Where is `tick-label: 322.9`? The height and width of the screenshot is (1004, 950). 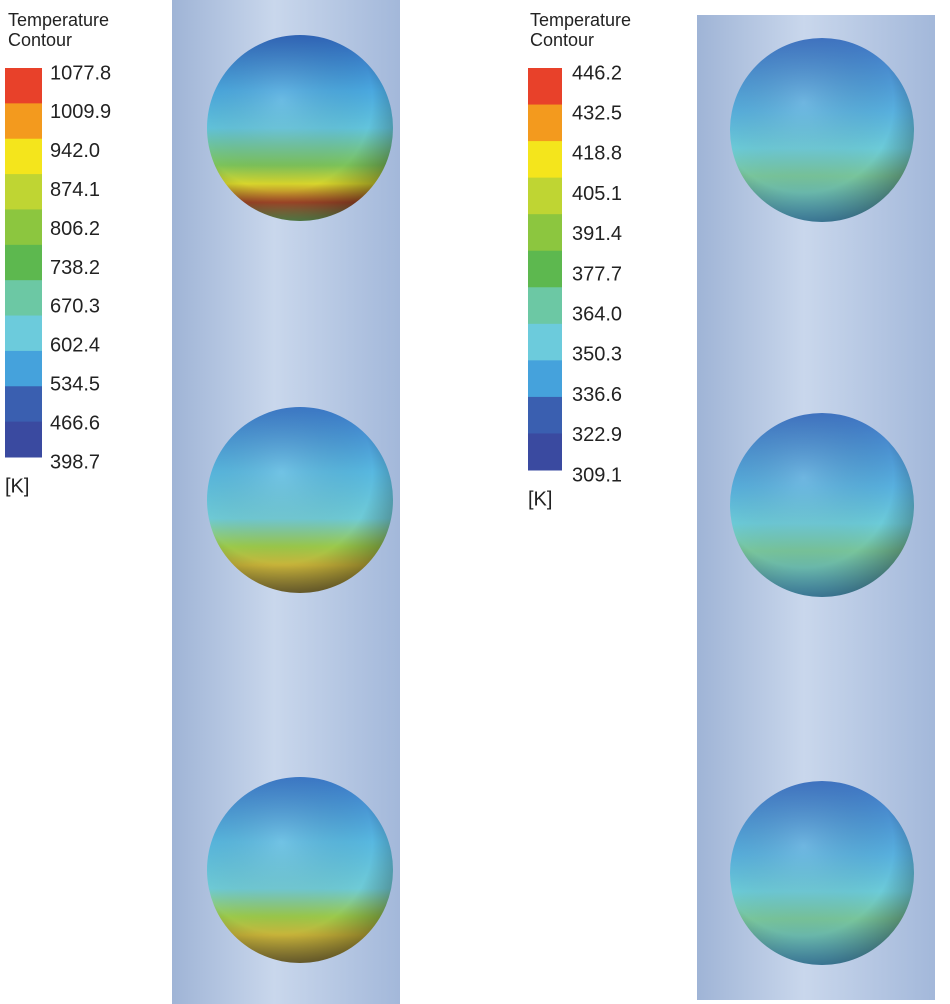
tick-label: 322.9 is located at coordinates (597, 435).